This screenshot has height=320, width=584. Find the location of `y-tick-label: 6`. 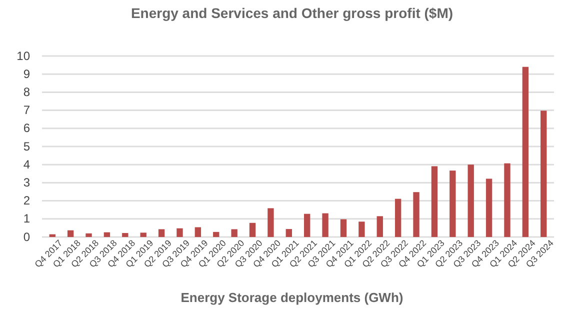

y-tick-label: 6 is located at coordinates (26, 128).